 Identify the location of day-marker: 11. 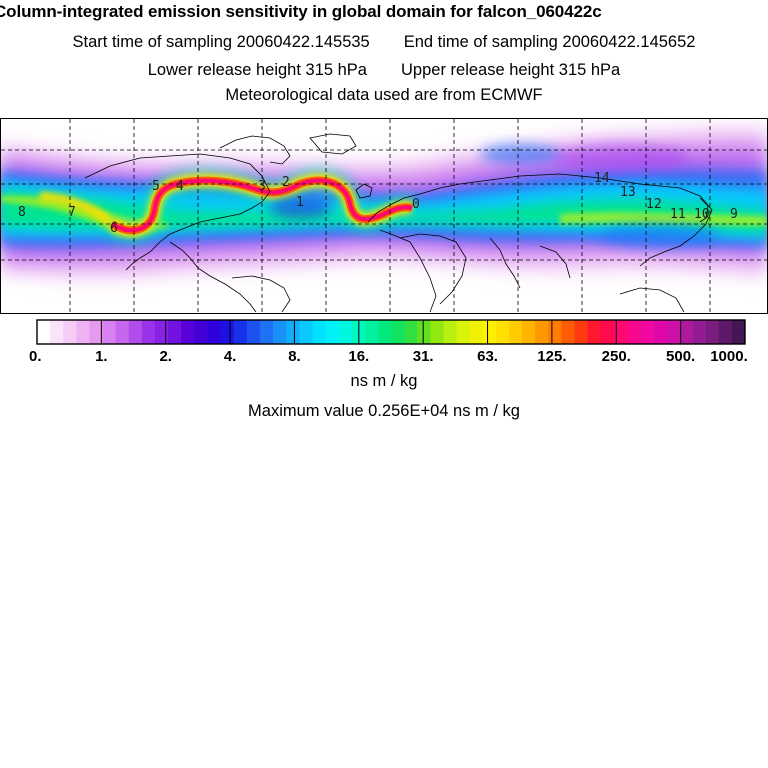
(678, 214).